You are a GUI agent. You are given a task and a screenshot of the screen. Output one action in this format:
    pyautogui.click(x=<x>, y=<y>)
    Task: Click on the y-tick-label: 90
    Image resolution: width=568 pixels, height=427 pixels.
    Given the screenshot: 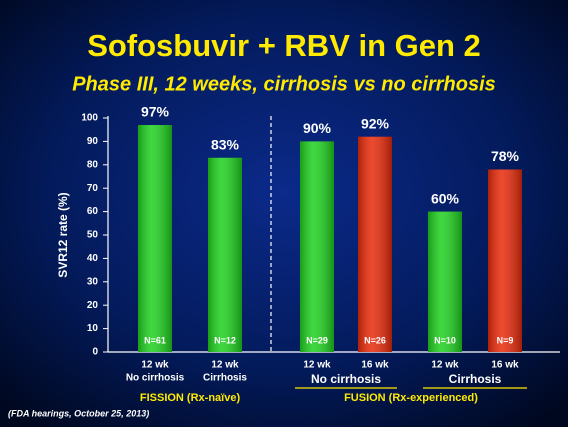 What is the action you would take?
    pyautogui.click(x=93, y=141)
    